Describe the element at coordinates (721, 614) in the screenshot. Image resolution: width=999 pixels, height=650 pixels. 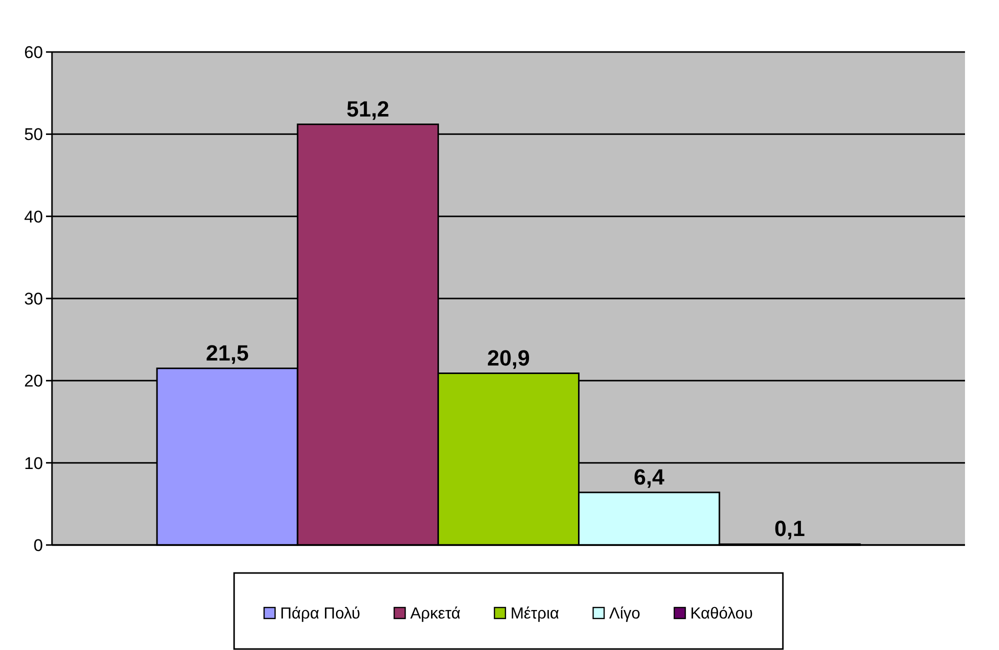
I see `legend-label: Καθόλου` at that location.